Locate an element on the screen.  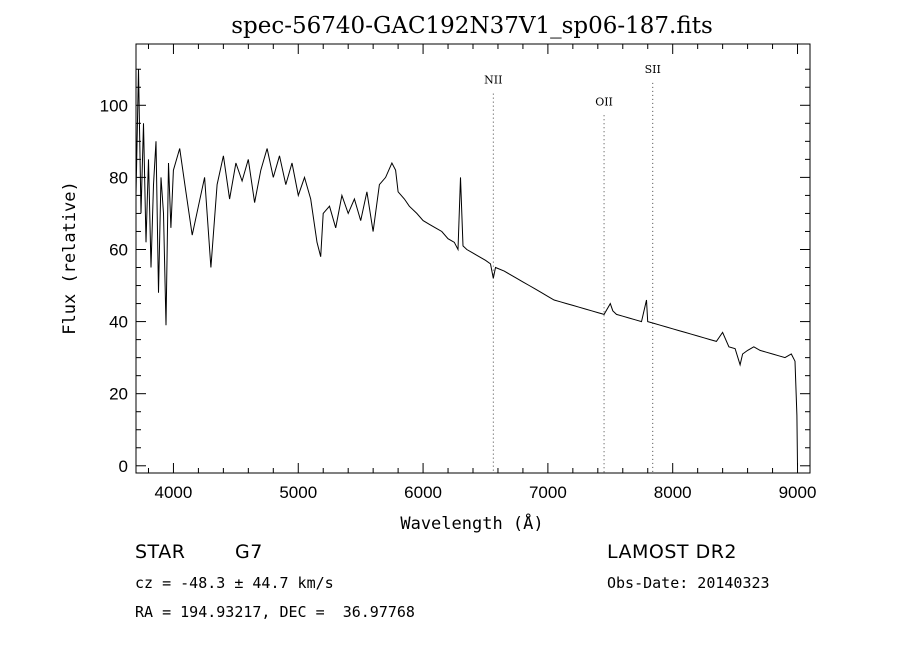
line-marker-label: NII is located at coordinates (493, 80).